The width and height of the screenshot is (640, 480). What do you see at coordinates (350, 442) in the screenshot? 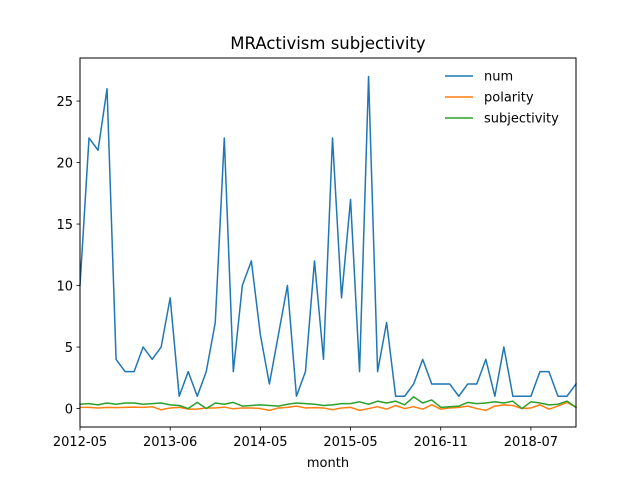
I see `x-tick-label: 2015-05` at bounding box center [350, 442].